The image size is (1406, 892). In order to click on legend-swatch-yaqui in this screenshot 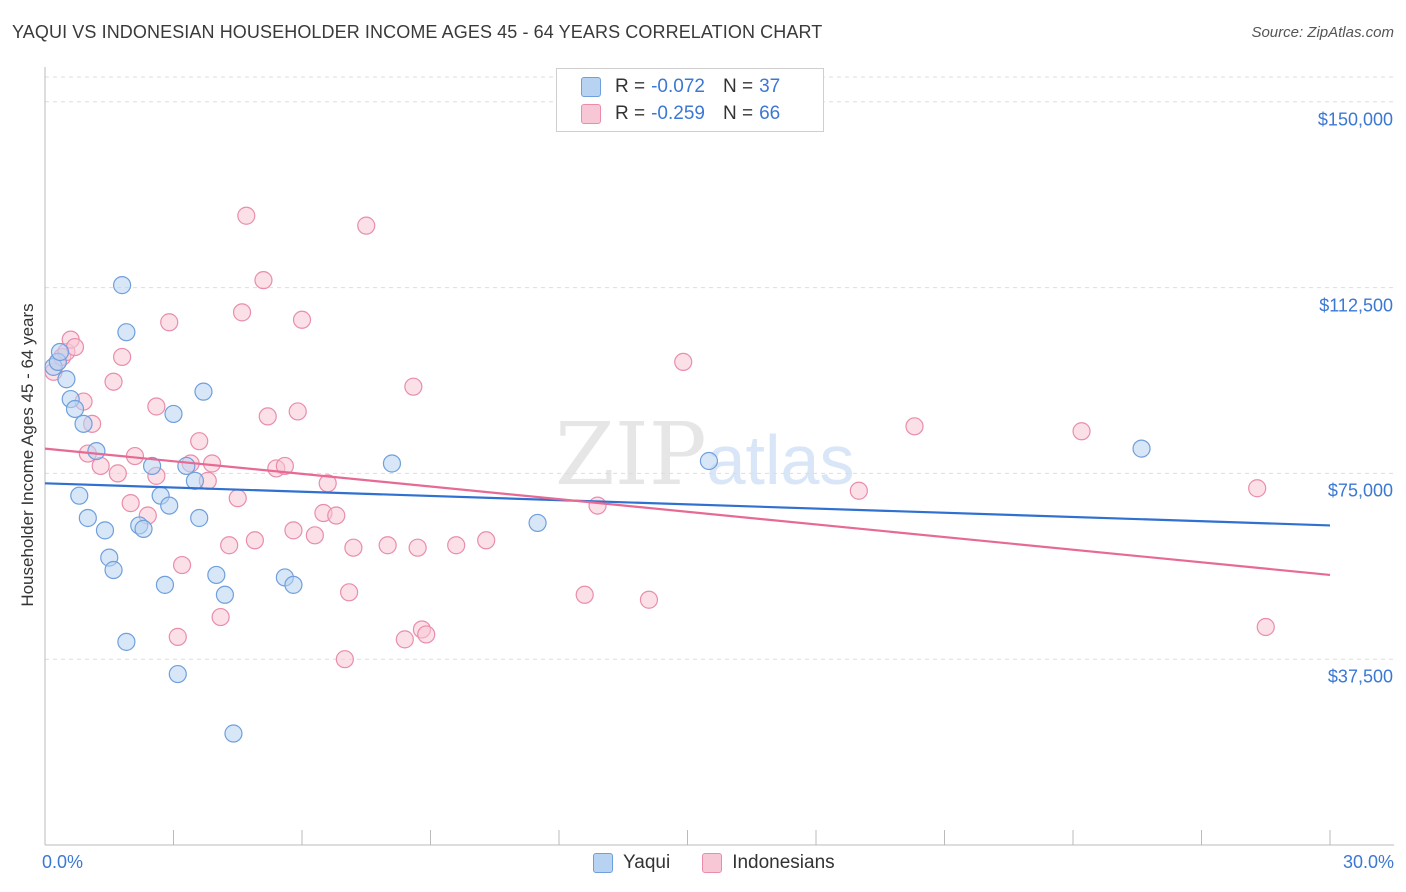, I will do `click(591, 87)`.